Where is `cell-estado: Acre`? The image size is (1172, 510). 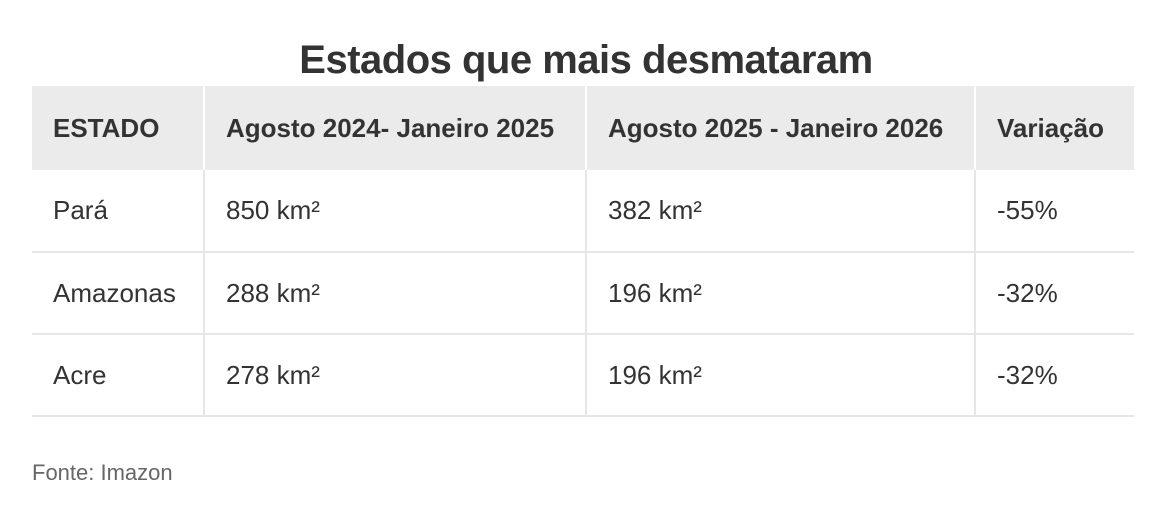
cell-estado: Acre is located at coordinates (80, 374).